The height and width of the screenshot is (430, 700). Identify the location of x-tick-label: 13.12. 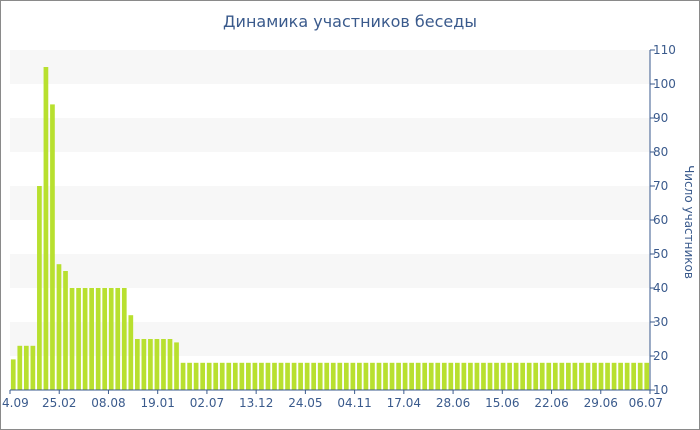
(256, 403).